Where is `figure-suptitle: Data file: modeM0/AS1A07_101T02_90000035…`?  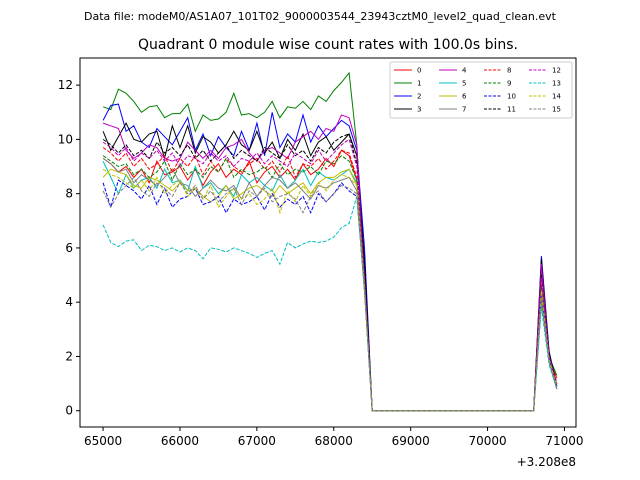 figure-suptitle: Data file: modeM0/AS1A07_101T02_90000035… is located at coordinates (320, 16).